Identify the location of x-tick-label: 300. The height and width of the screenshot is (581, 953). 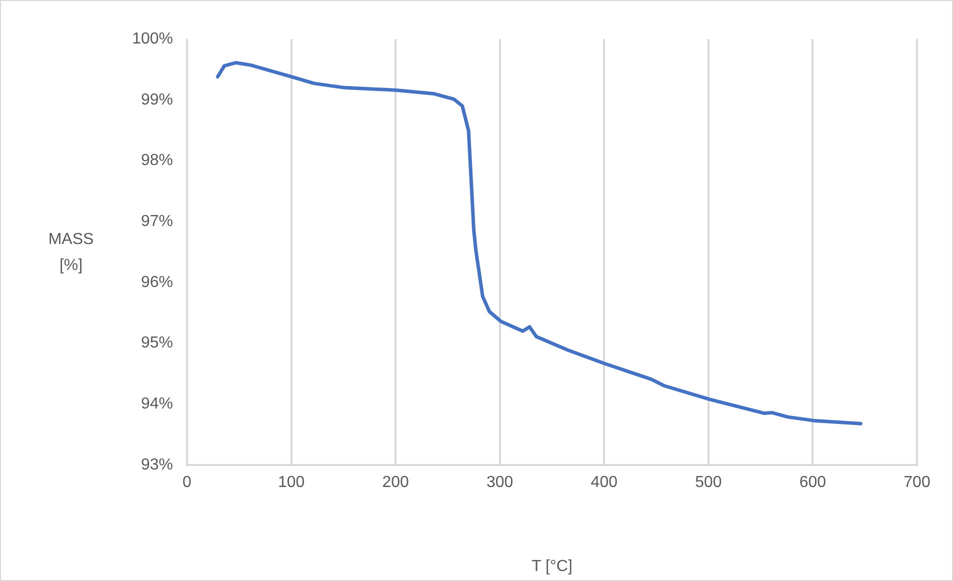
(500, 483).